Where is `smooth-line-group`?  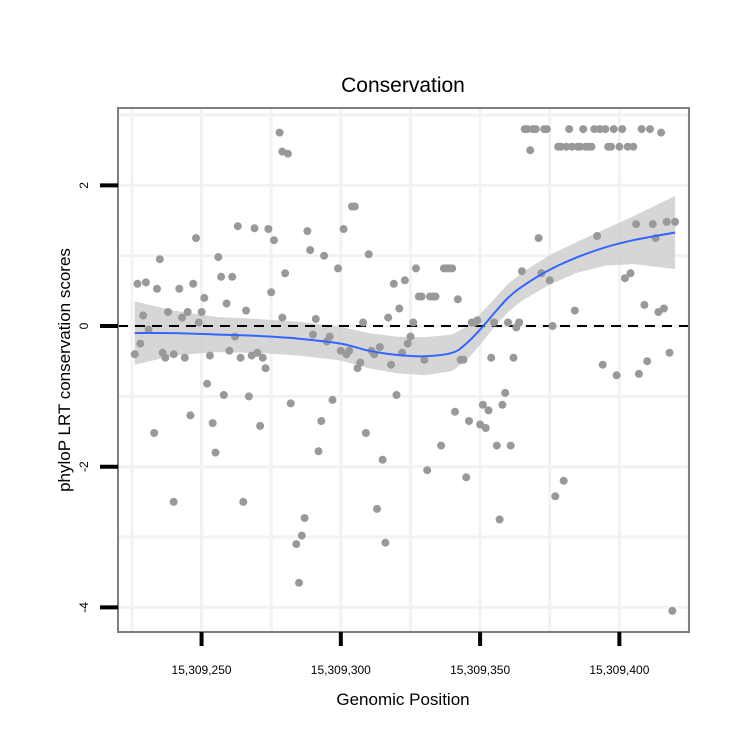 smooth-line-group is located at coordinates (405, 294).